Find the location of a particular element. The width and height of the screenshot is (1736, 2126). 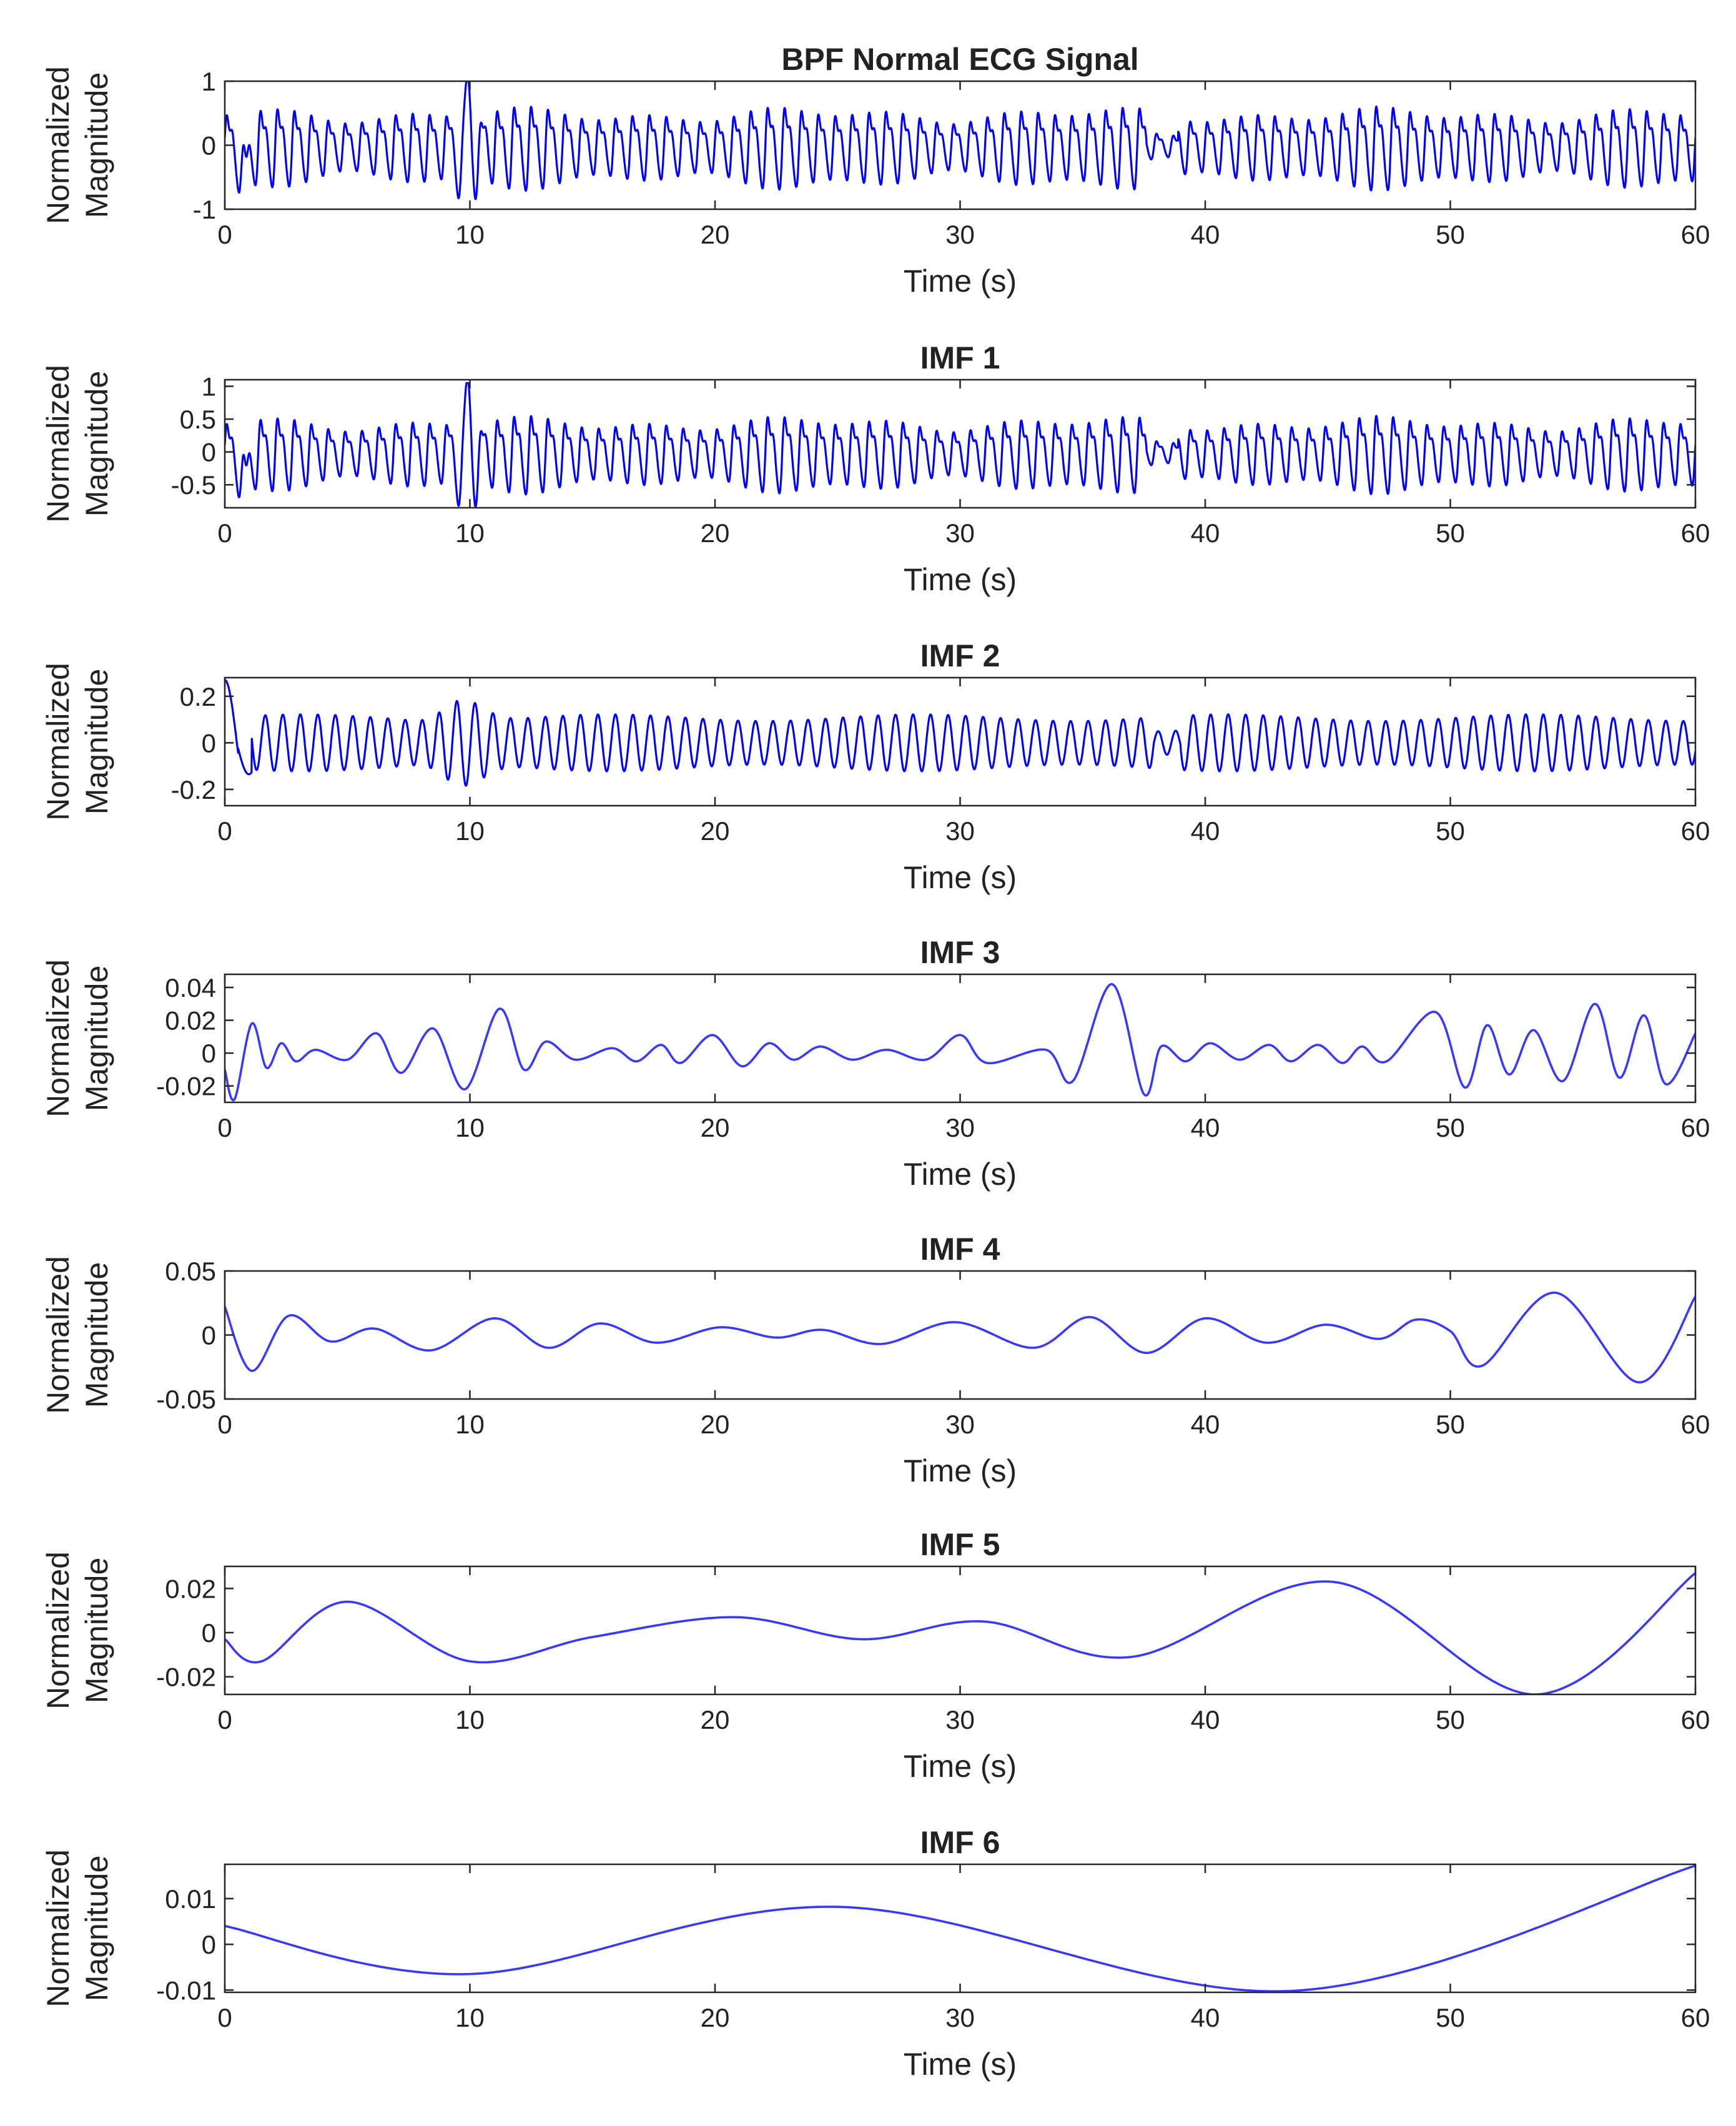

y-tick-label: -1 is located at coordinates (204, 209).